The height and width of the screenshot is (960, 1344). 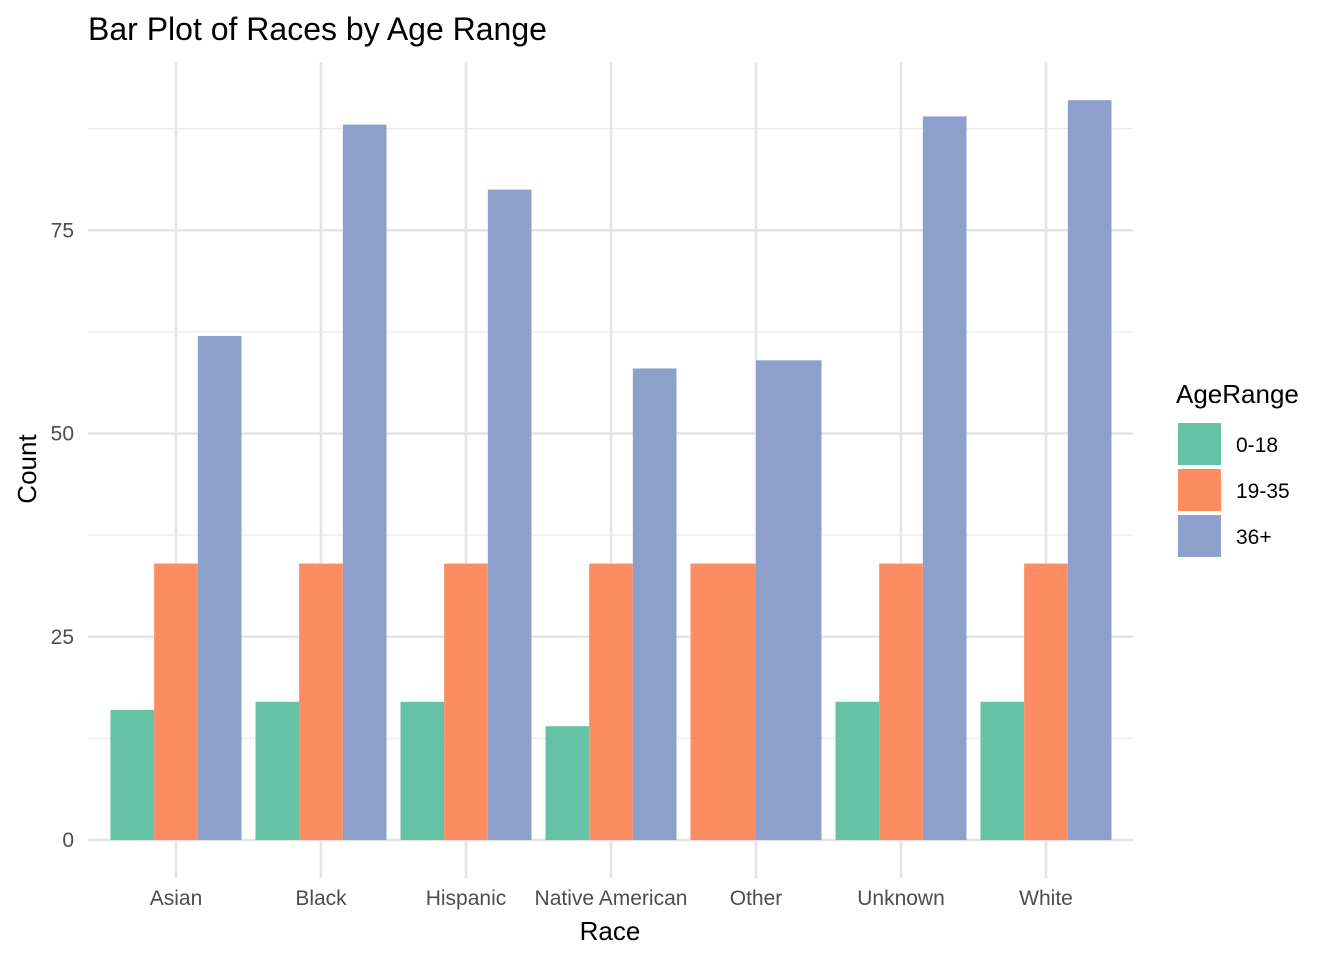 What do you see at coordinates (27, 469) in the screenshot?
I see `y-axis-title: Count` at bounding box center [27, 469].